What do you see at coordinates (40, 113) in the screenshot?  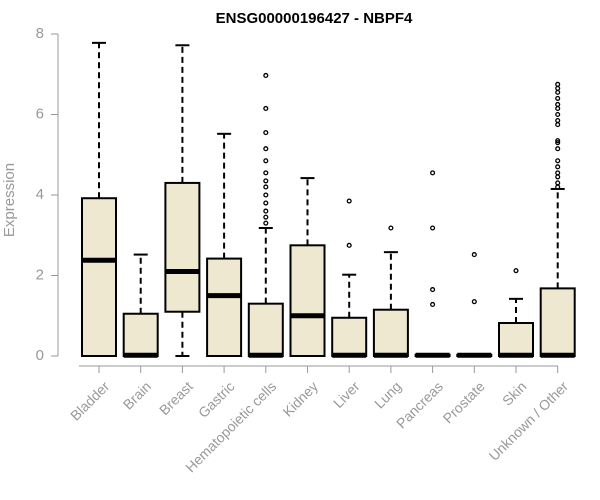 I see `y-tick-label: 6` at bounding box center [40, 113].